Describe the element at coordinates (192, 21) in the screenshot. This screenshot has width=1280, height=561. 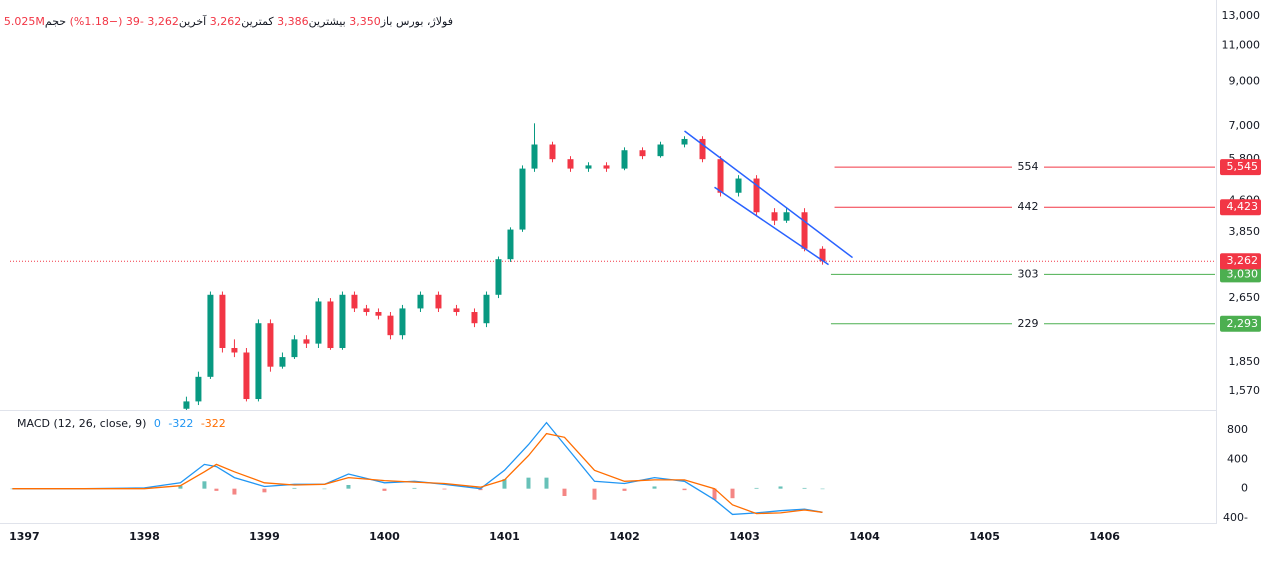
I see `last-label: آخرین` at that location.